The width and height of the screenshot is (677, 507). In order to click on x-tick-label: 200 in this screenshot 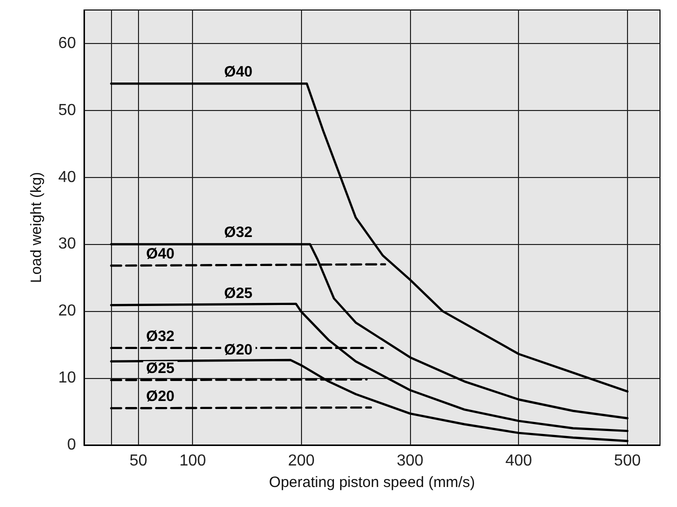, I will do `click(301, 461)`.